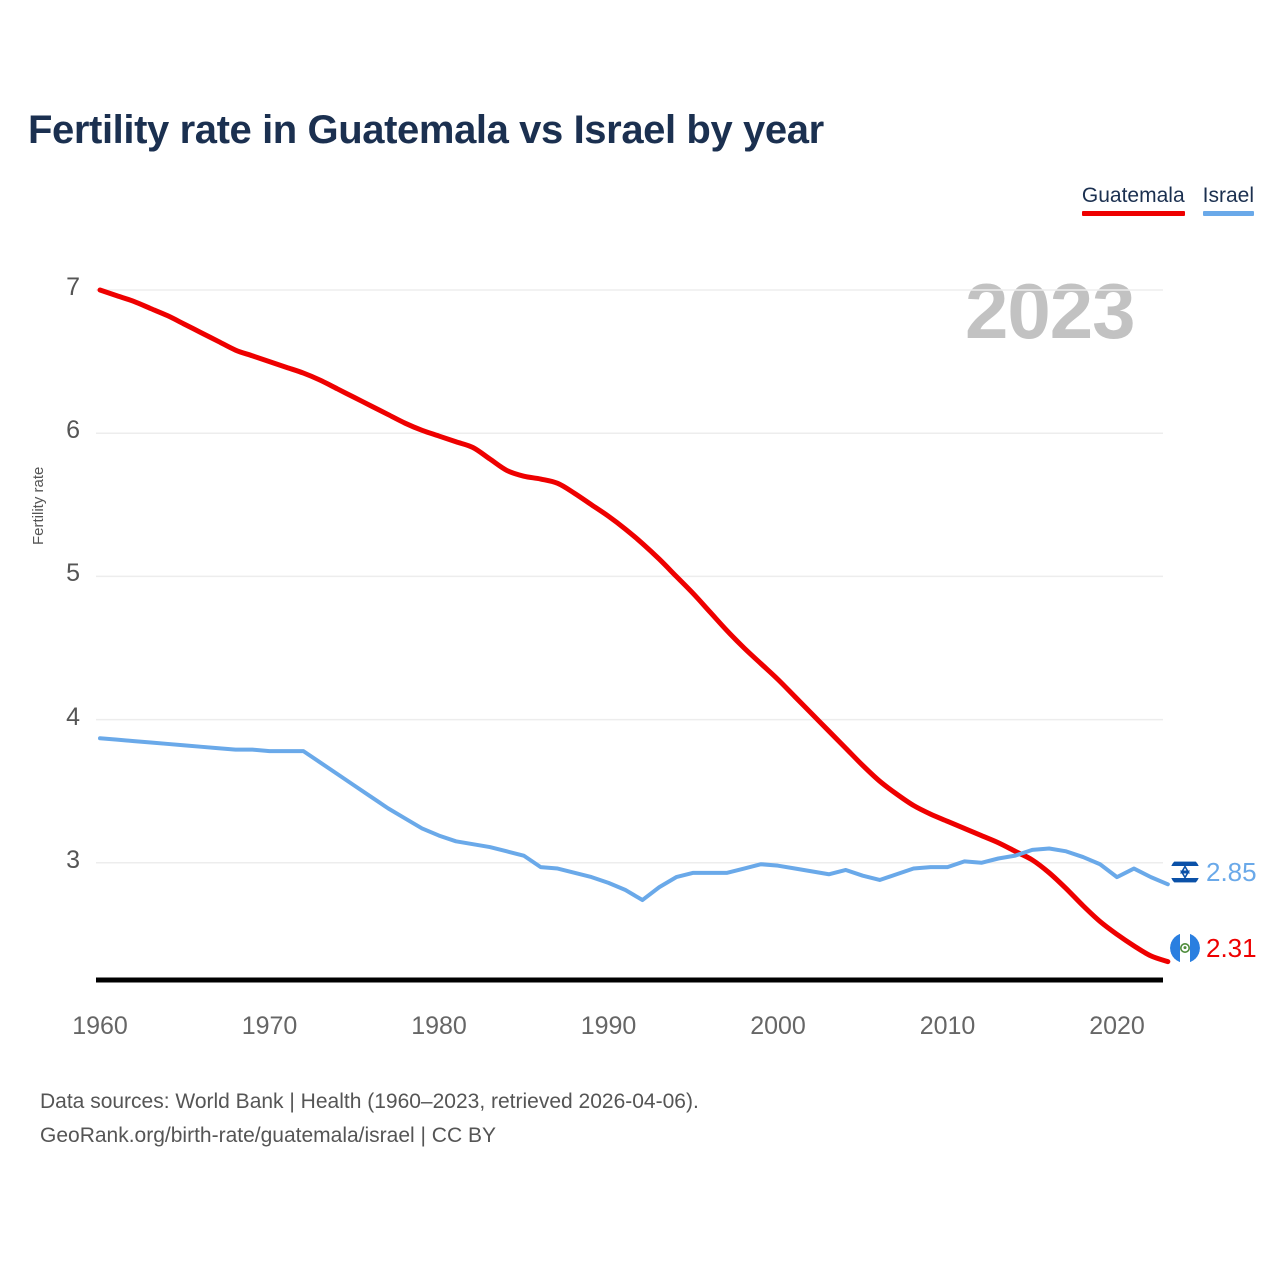  What do you see at coordinates (73, 716) in the screenshot?
I see `y-tick-label: 4` at bounding box center [73, 716].